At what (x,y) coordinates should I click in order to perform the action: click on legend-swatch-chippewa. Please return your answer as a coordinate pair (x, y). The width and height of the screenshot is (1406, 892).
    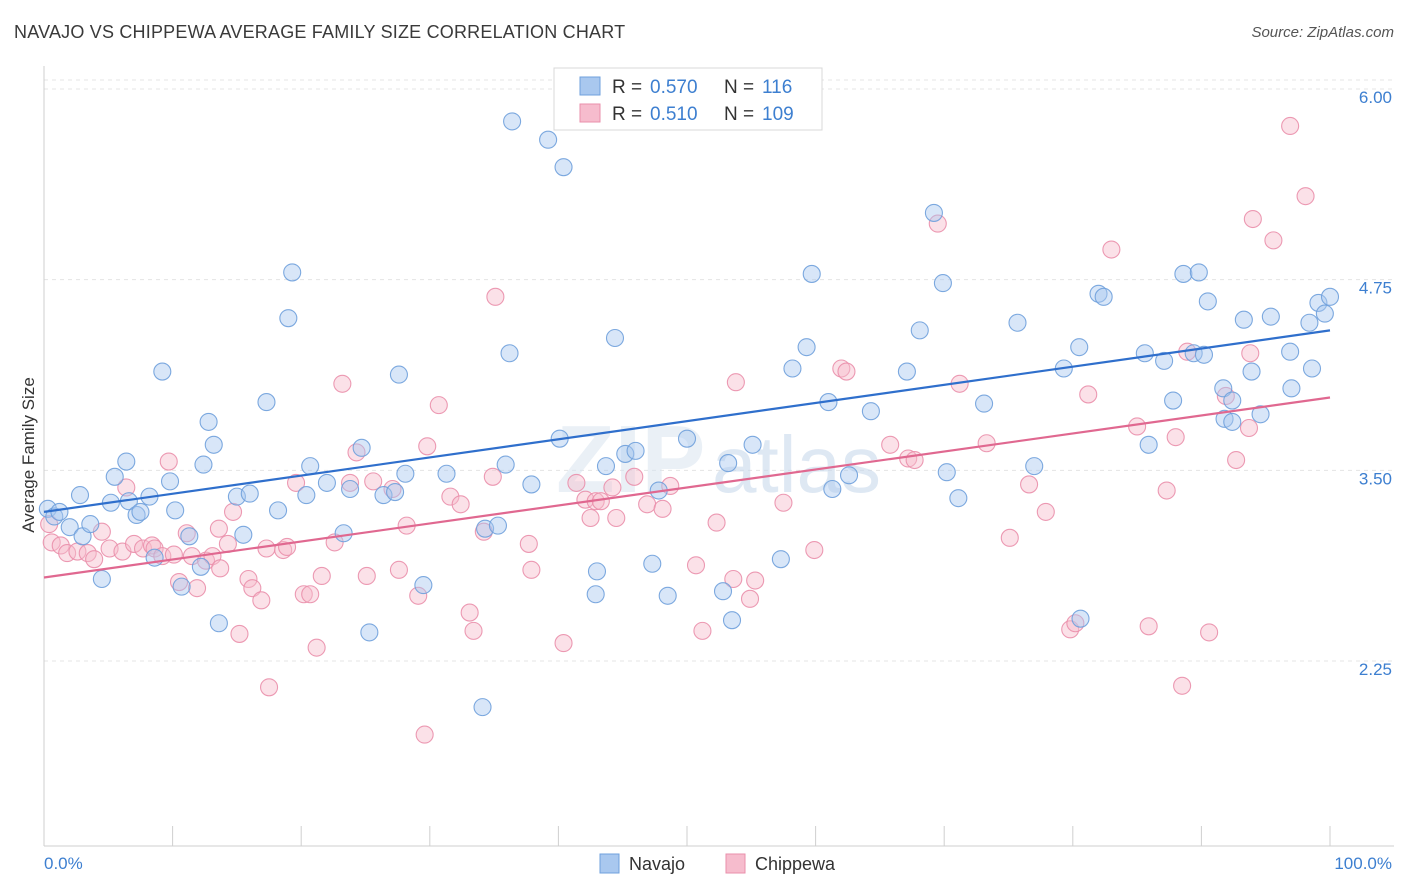
    Looking at the image, I should click on (590, 113).